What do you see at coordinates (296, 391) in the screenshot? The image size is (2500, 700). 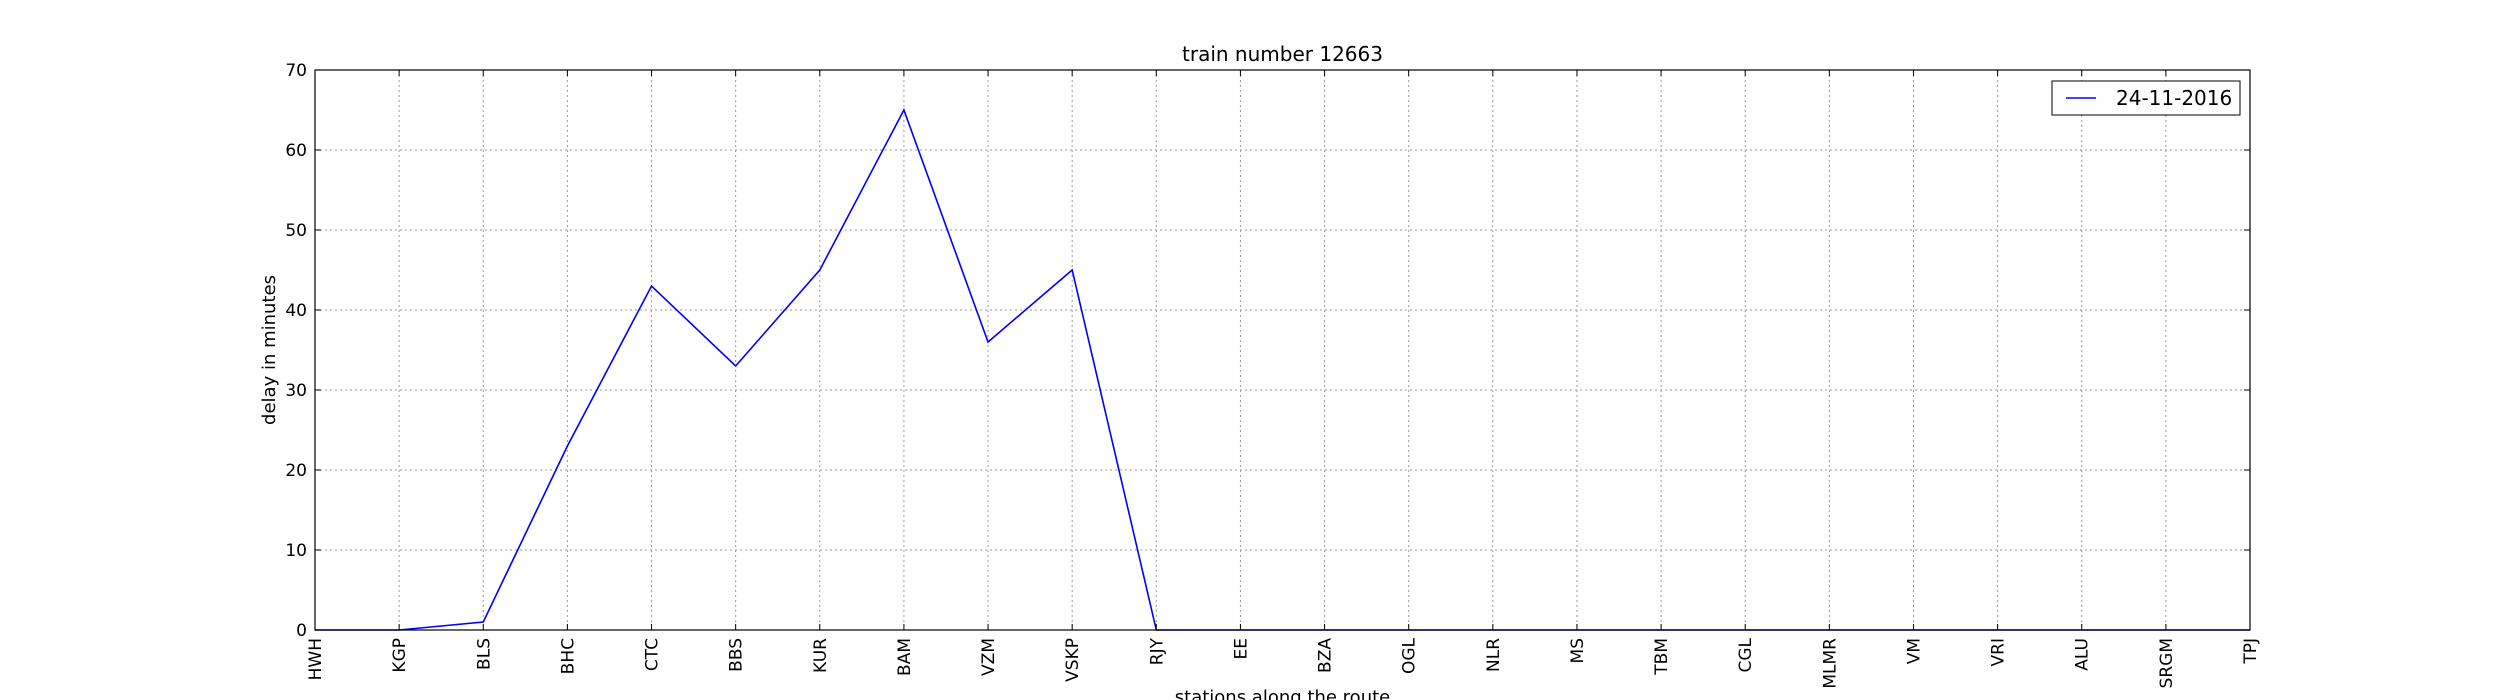 I see `y-tick-label: 30` at bounding box center [296, 391].